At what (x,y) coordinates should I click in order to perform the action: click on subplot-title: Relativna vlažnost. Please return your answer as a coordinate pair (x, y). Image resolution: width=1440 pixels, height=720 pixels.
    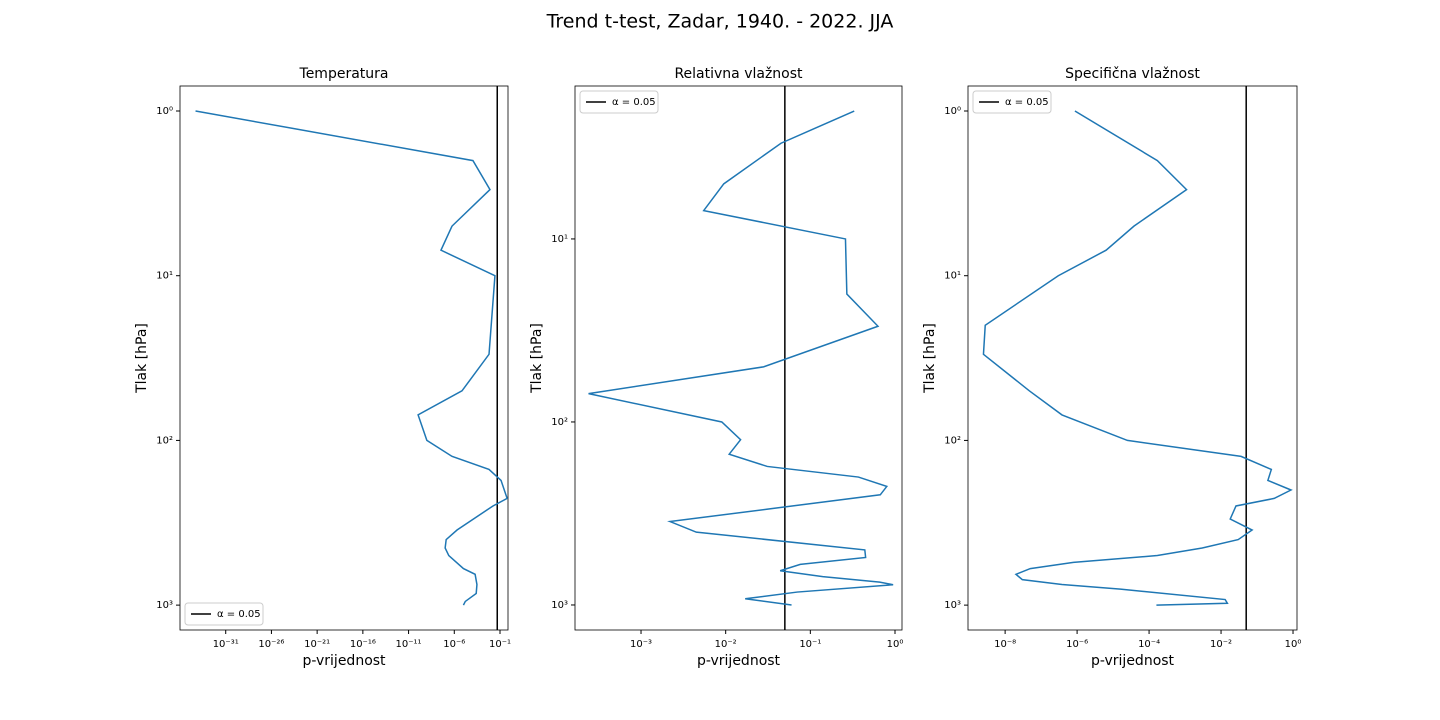
    Looking at the image, I should click on (738, 74).